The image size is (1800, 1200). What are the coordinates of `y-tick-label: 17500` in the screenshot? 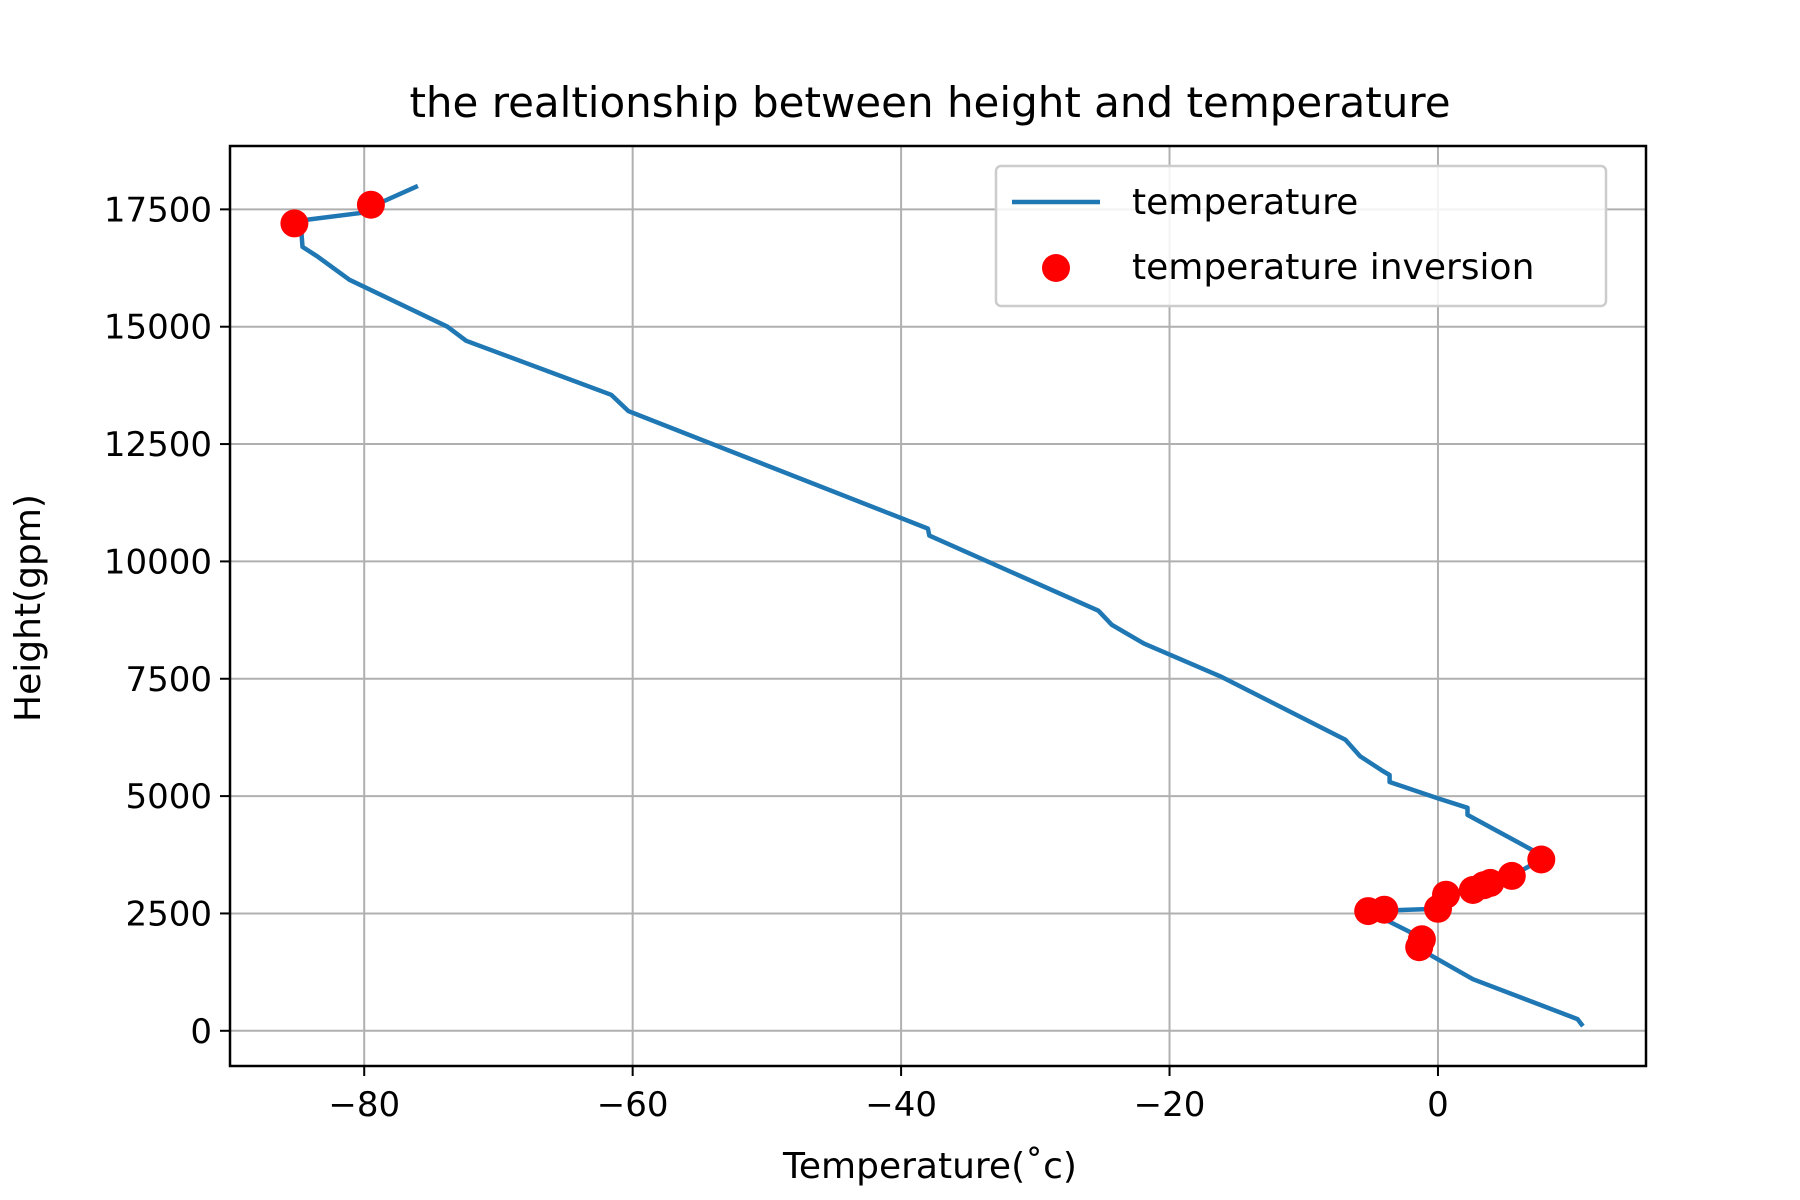 It's located at (158, 210).